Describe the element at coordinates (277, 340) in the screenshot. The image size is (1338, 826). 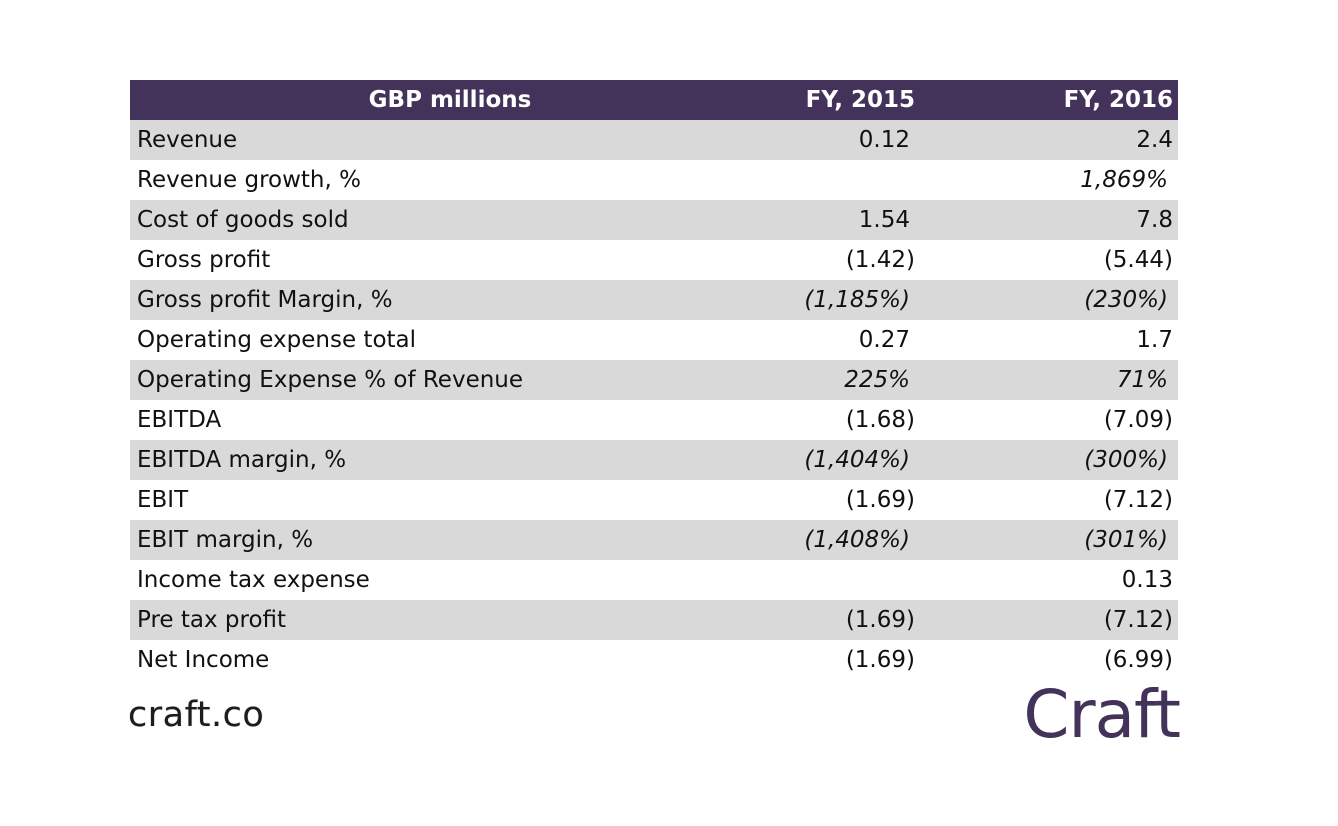
I see `row-label: Operating expense total` at that location.